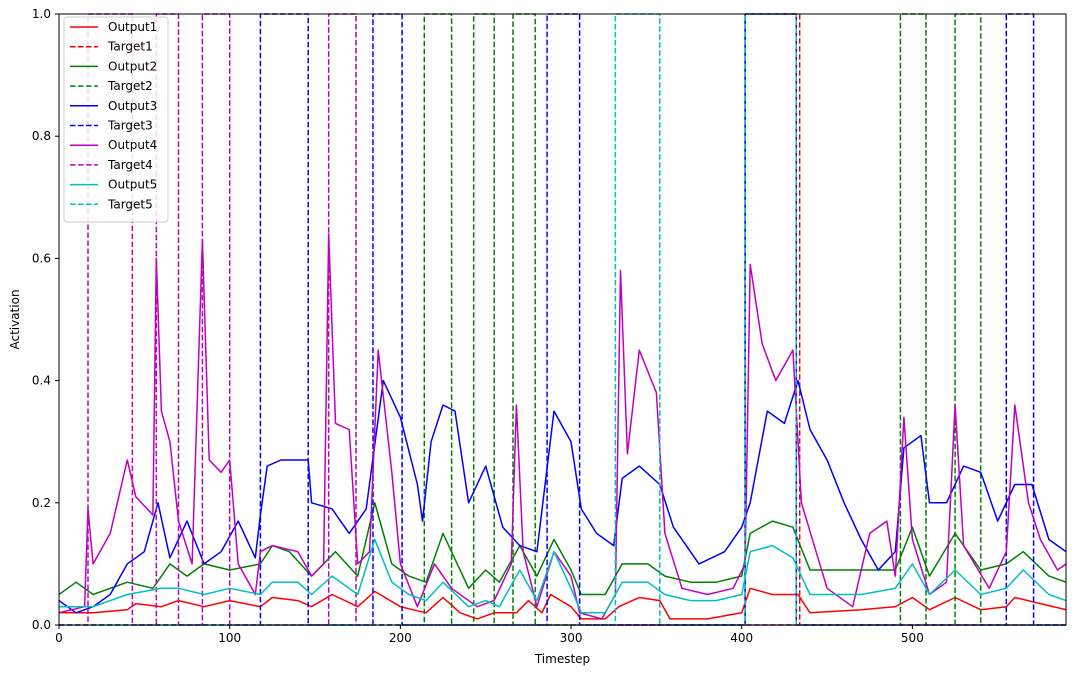 This screenshot has height=675, width=1075. Describe the element at coordinates (132, 66) in the screenshot. I see `legend-label-output2: Output2` at that location.